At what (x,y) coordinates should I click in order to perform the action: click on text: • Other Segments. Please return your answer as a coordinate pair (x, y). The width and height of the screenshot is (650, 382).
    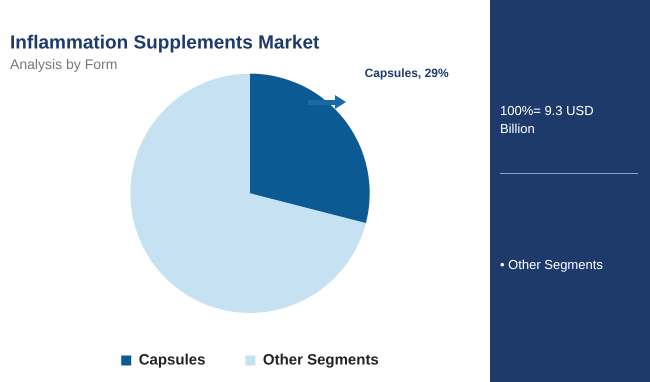
    Looking at the image, I should click on (552, 265).